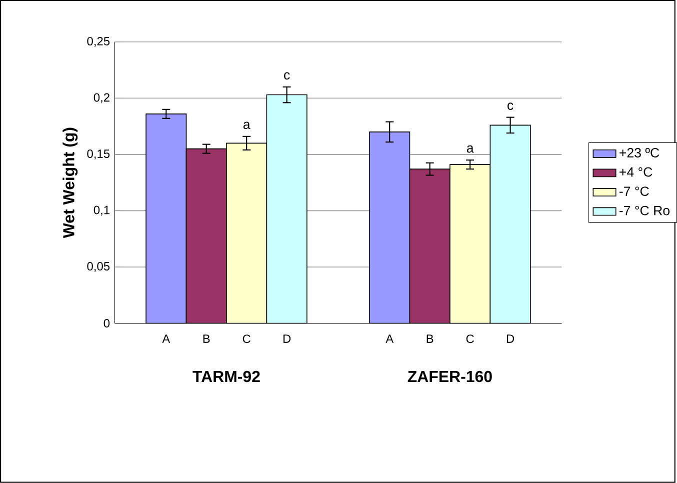  I want to click on legend-label: -7 °C, so click(634, 191).